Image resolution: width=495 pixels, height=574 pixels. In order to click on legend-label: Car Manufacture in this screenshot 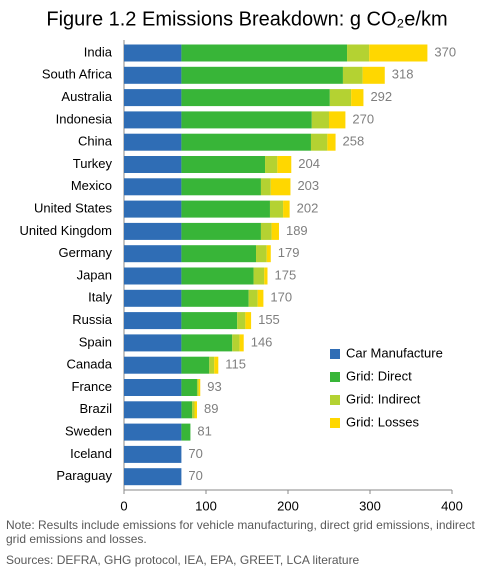, I will do `click(394, 352)`.